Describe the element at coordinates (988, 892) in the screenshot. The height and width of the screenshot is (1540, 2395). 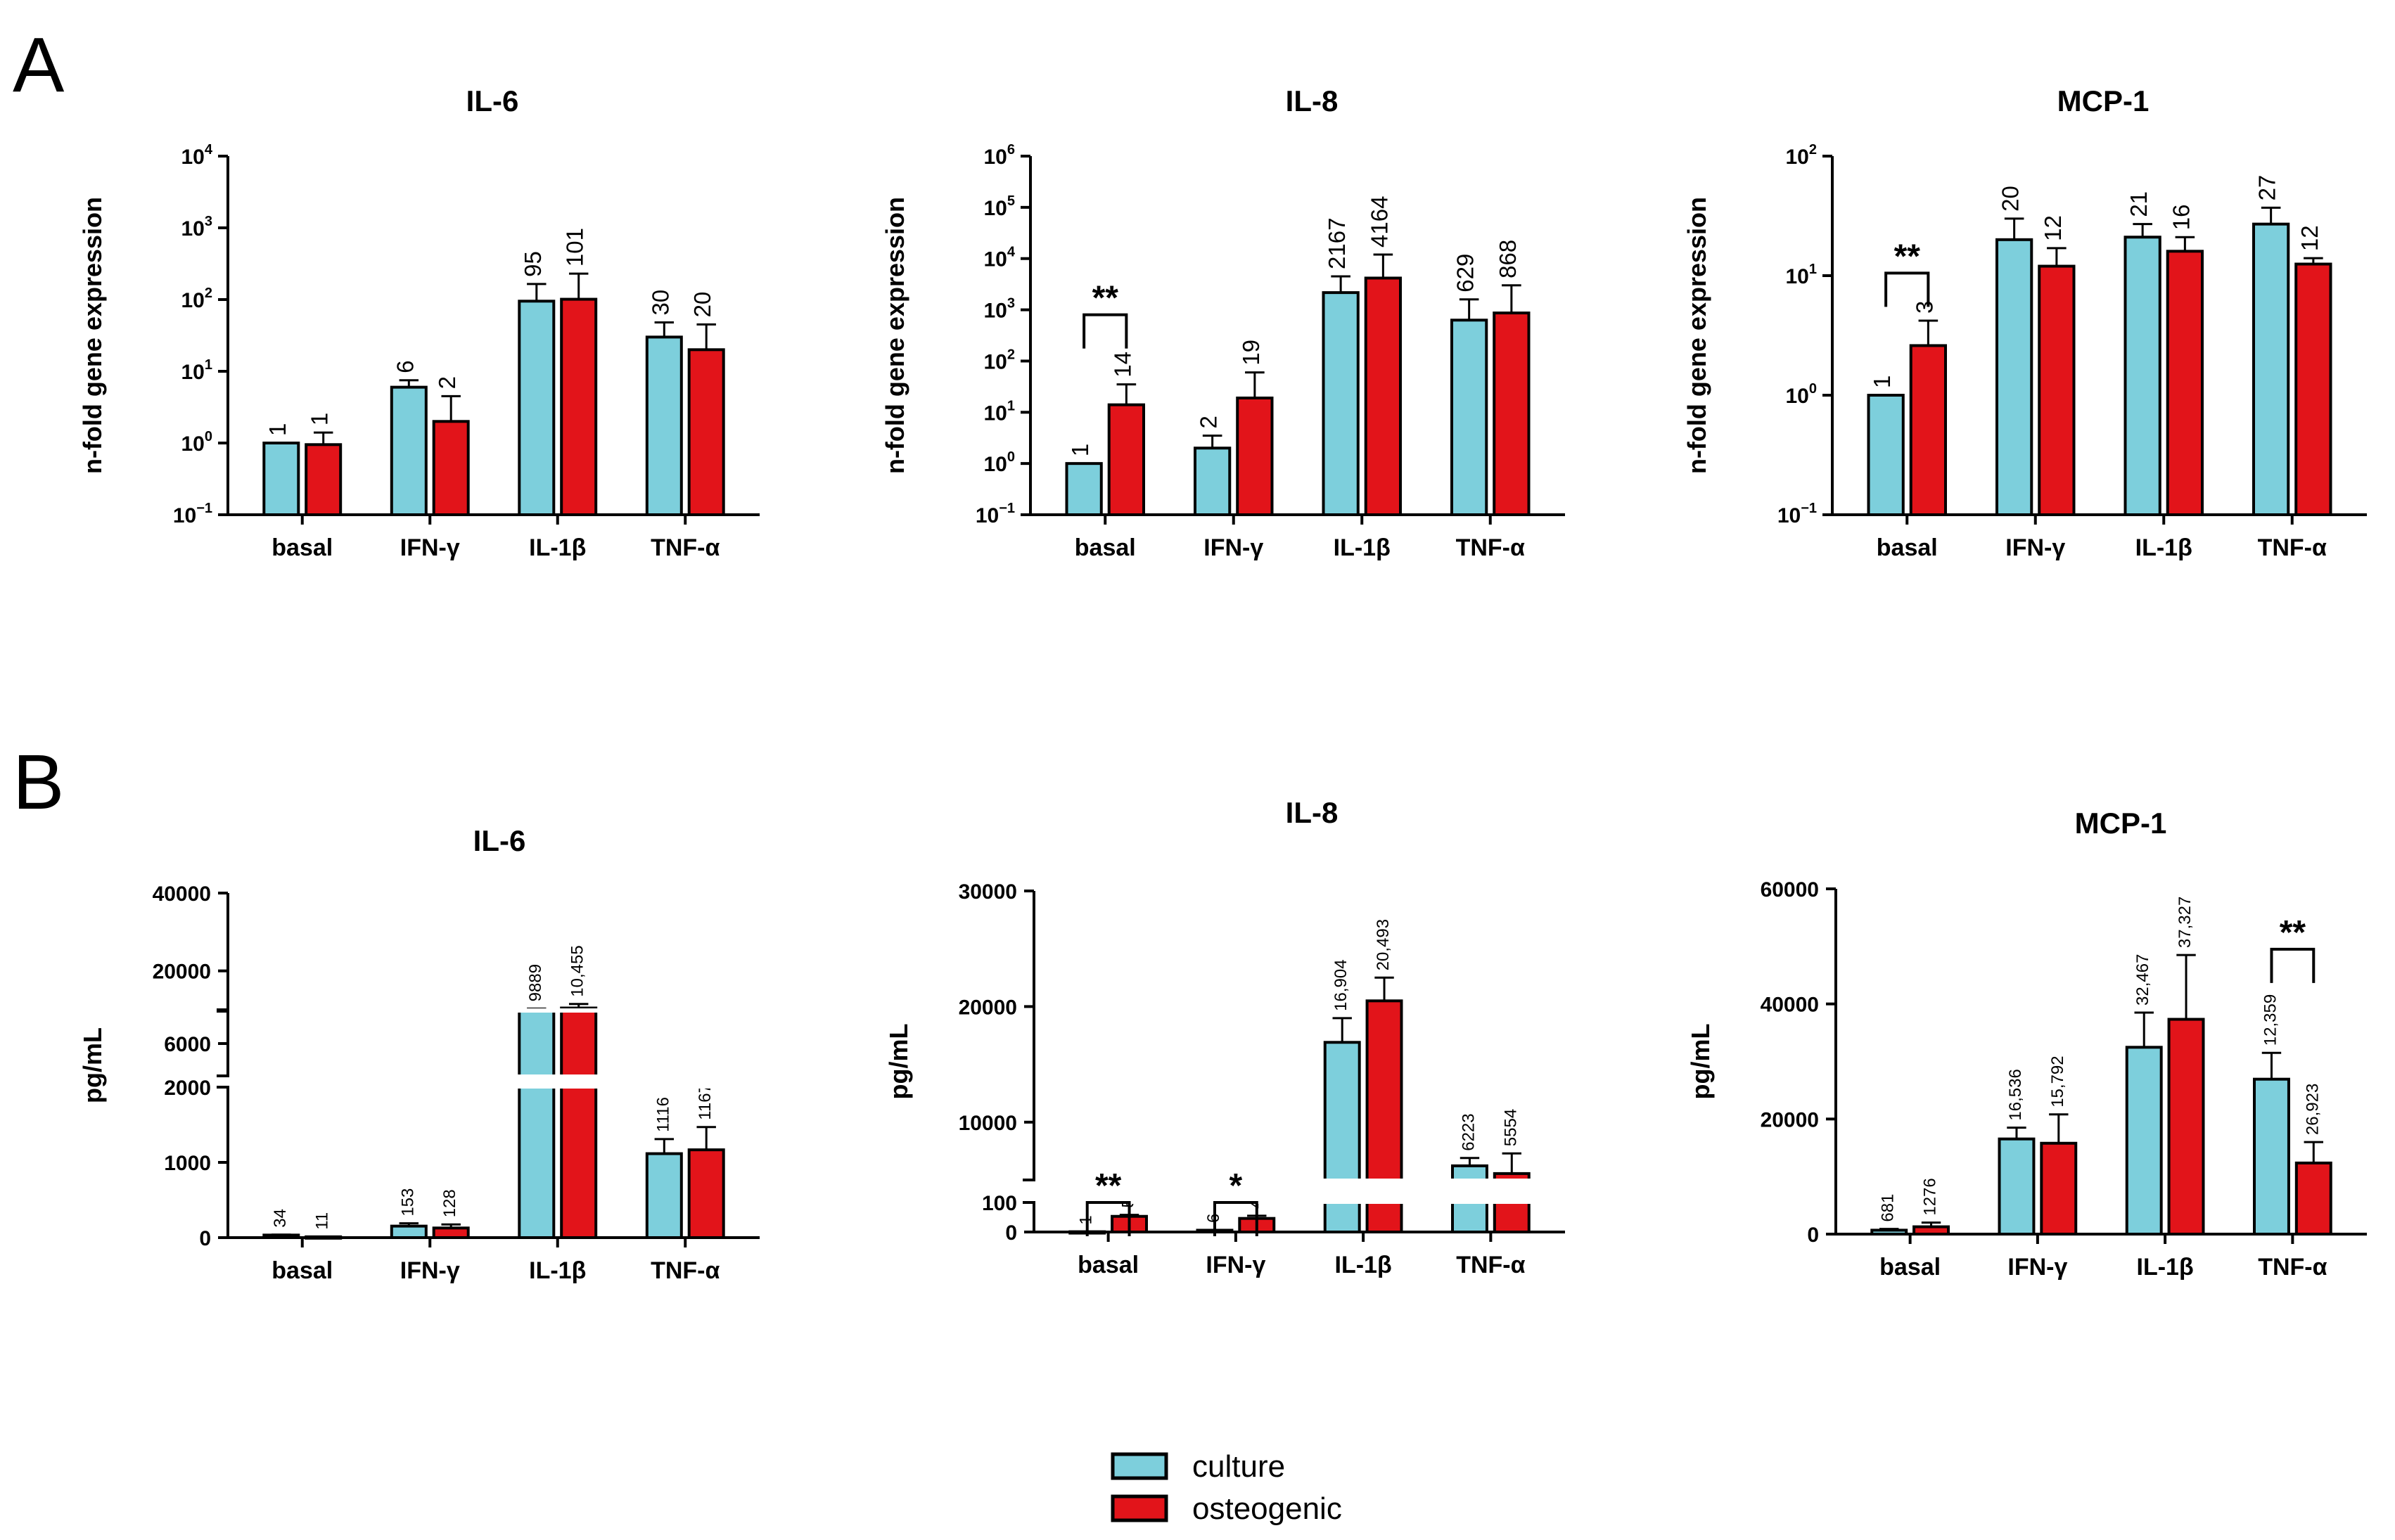
I see `y-tick-label: 30000` at that location.